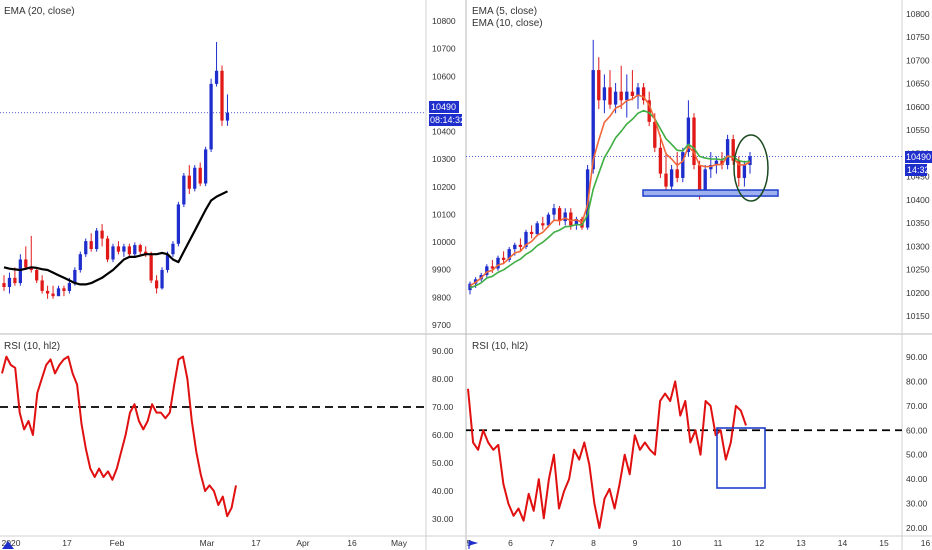 The height and width of the screenshot is (550, 932). What do you see at coordinates (473, 544) in the screenshot?
I see `flag-marker-icon` at bounding box center [473, 544].